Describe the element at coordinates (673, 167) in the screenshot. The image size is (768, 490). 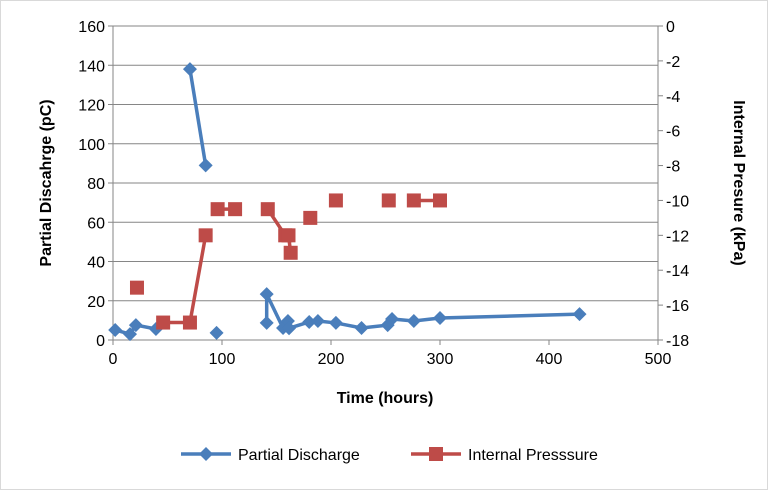
I see `y2-tick-label: -8` at that location.